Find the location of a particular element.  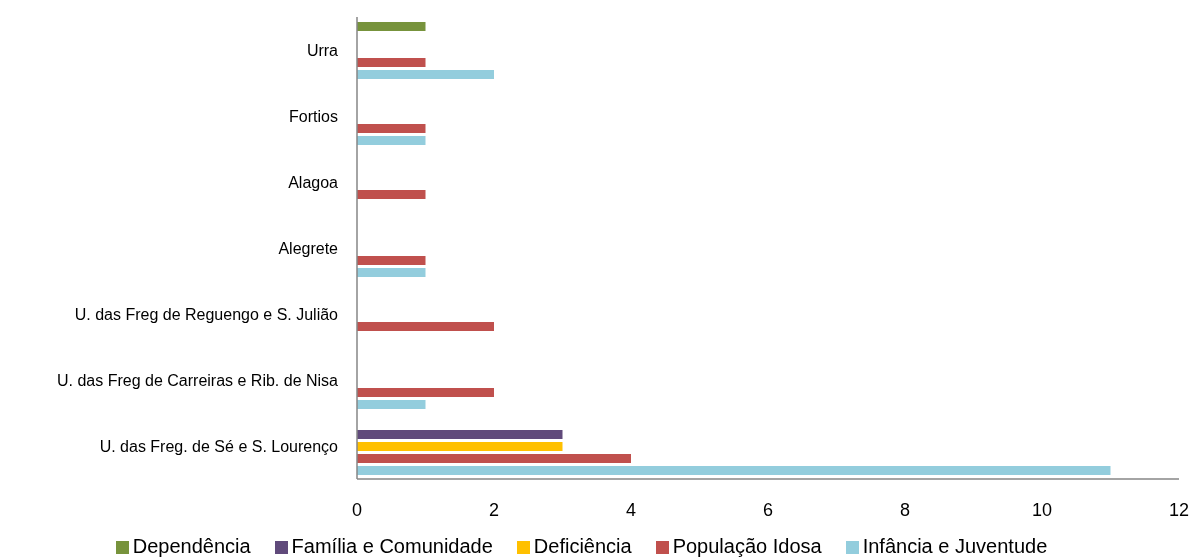

legend-label: População Idosa is located at coordinates (747, 546).